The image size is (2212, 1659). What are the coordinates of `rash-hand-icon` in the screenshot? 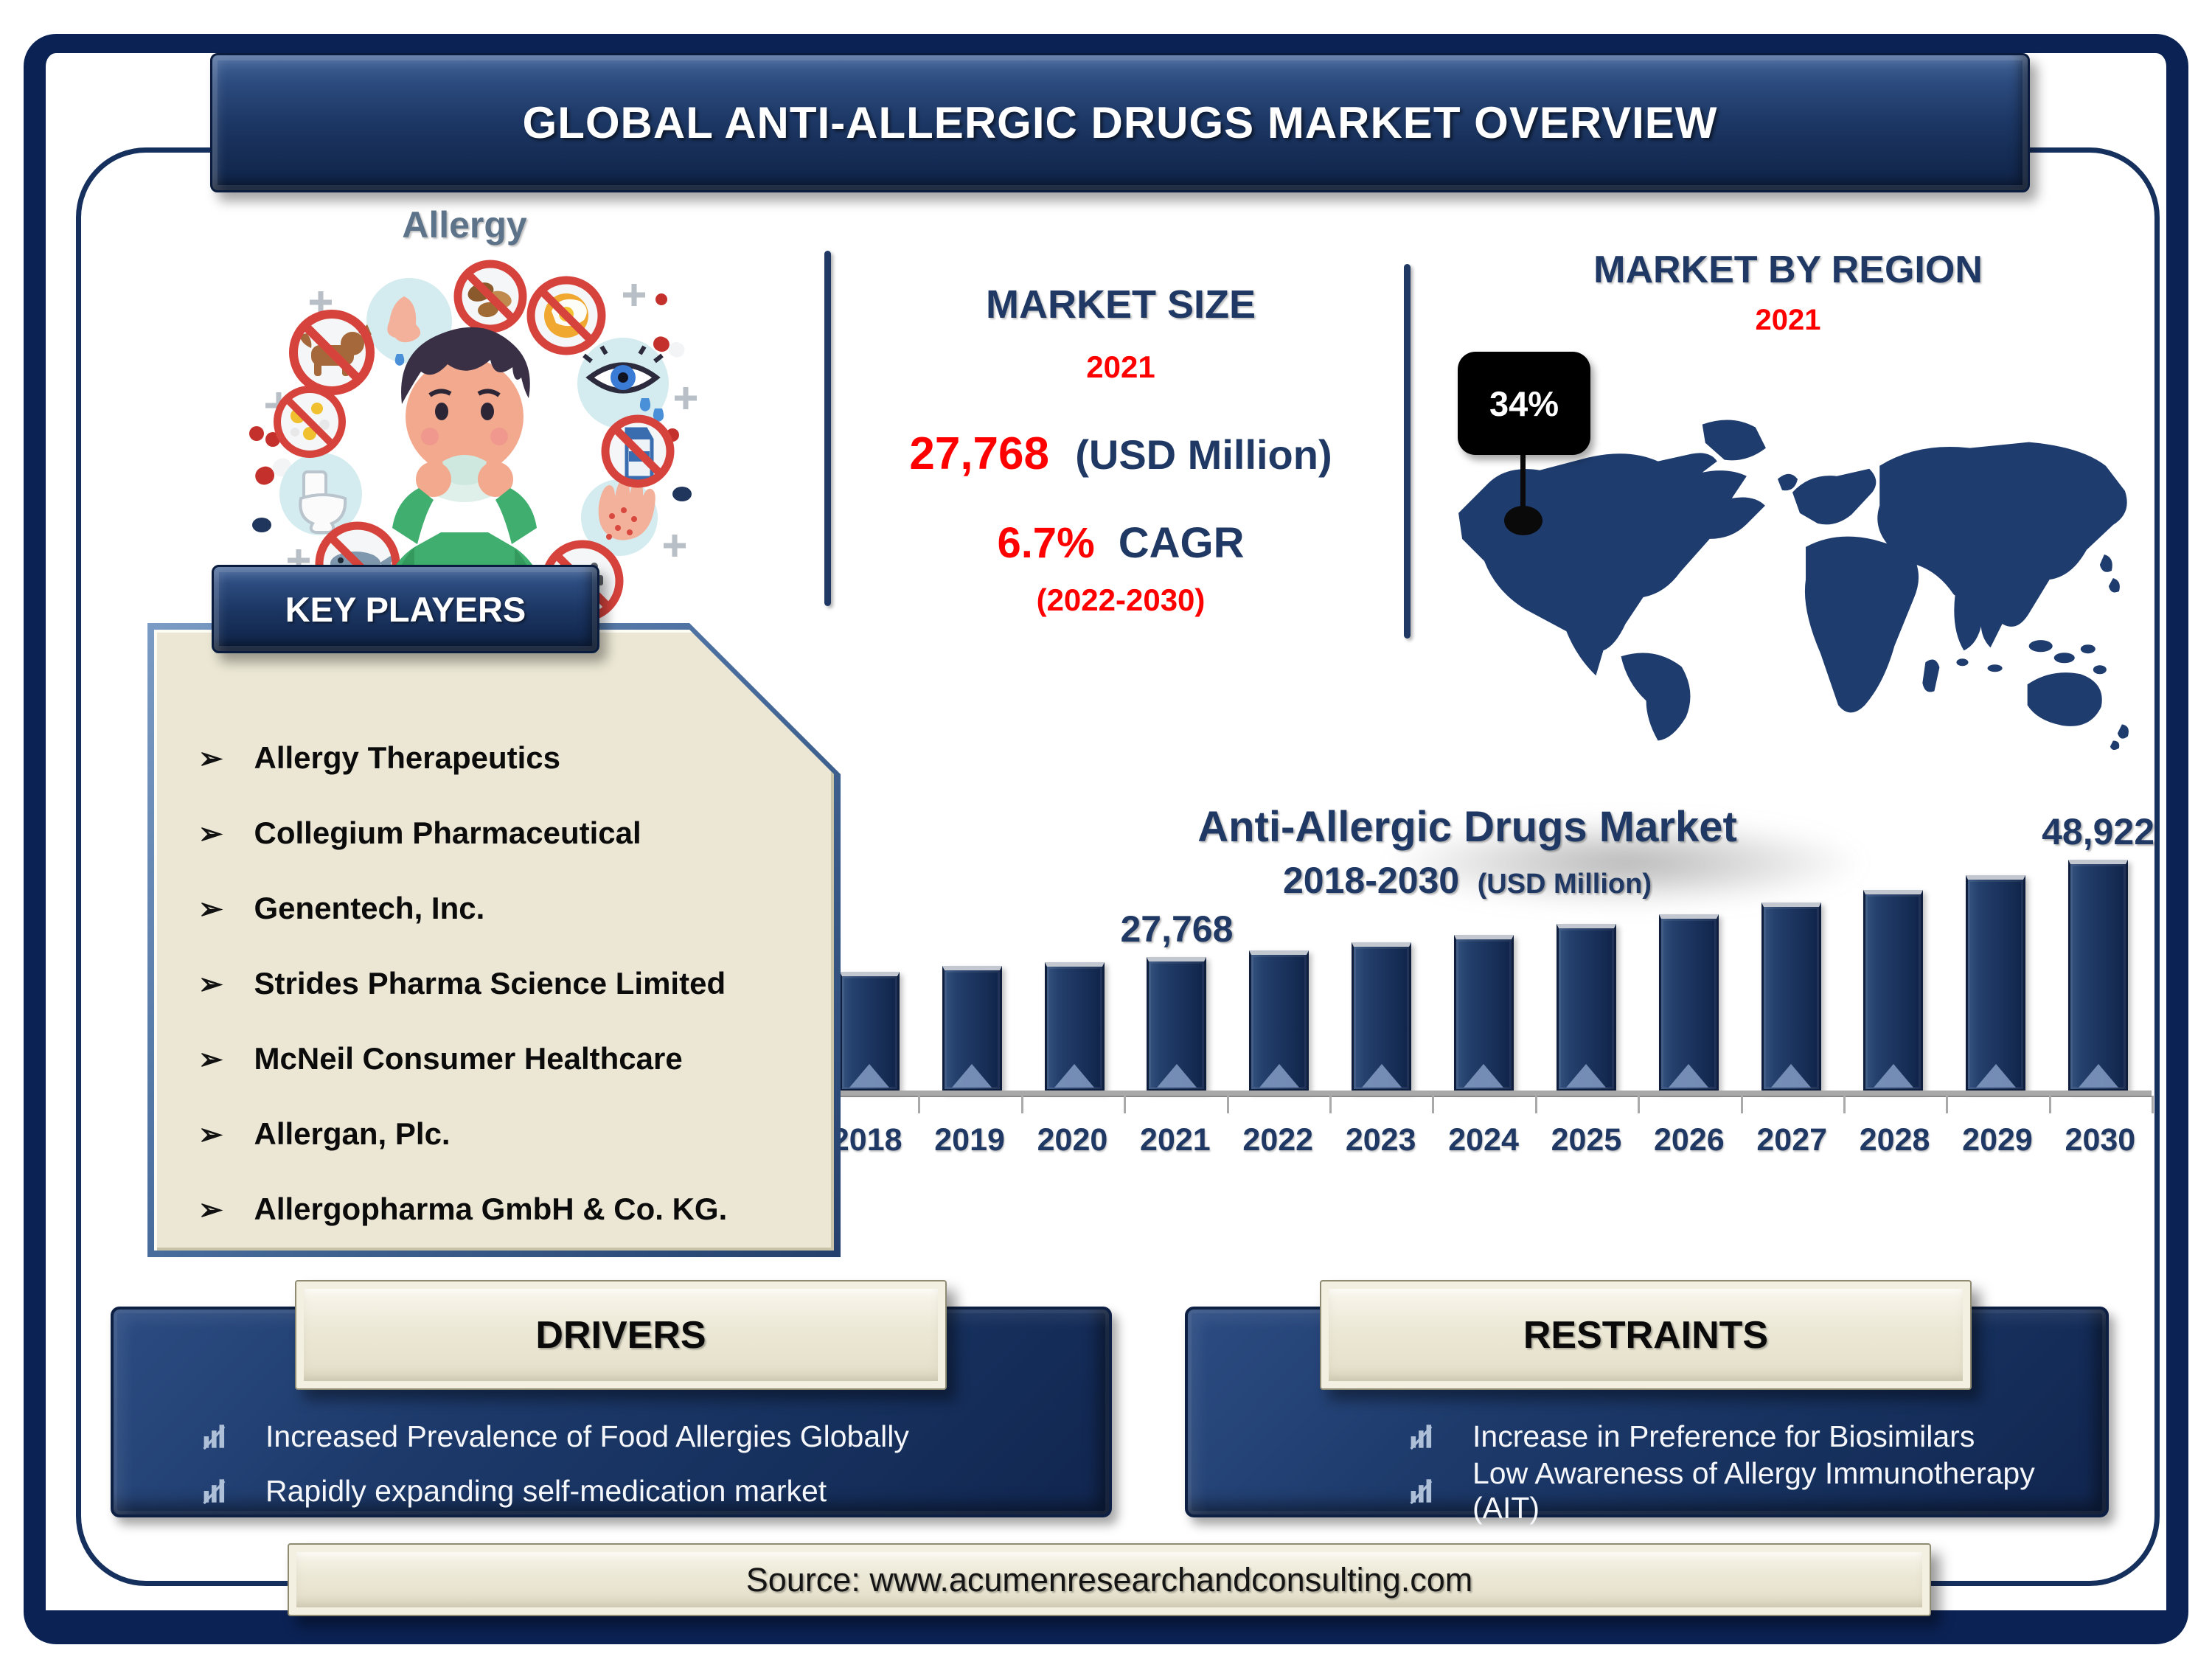 It's located at (626, 509).